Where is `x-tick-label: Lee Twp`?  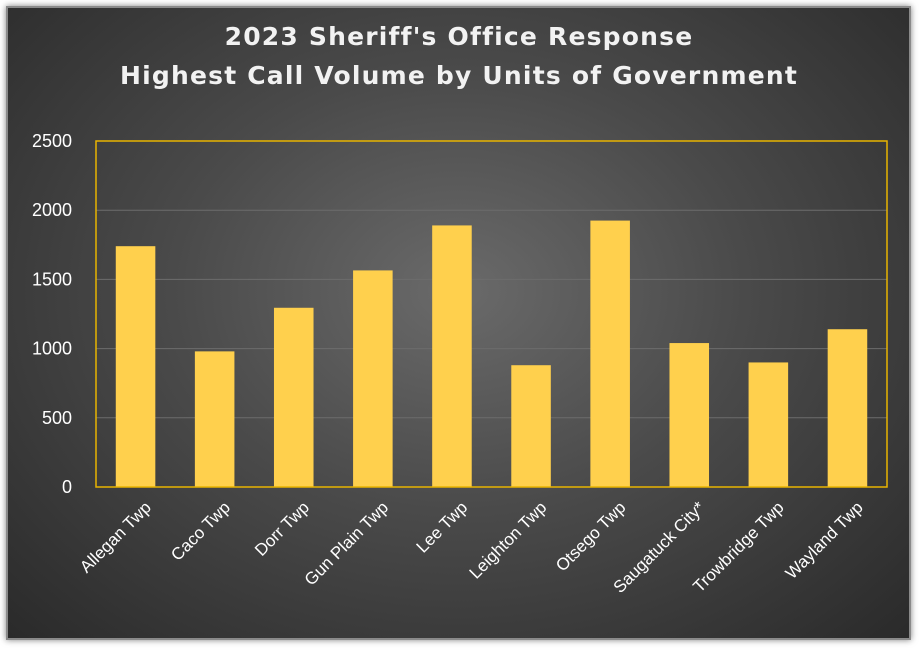 x-tick-label: Lee Twp is located at coordinates (442, 527).